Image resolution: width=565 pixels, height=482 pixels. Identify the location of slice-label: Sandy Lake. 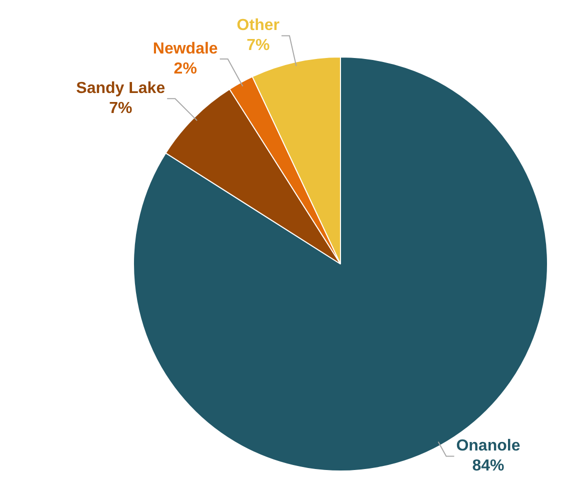
(121, 89).